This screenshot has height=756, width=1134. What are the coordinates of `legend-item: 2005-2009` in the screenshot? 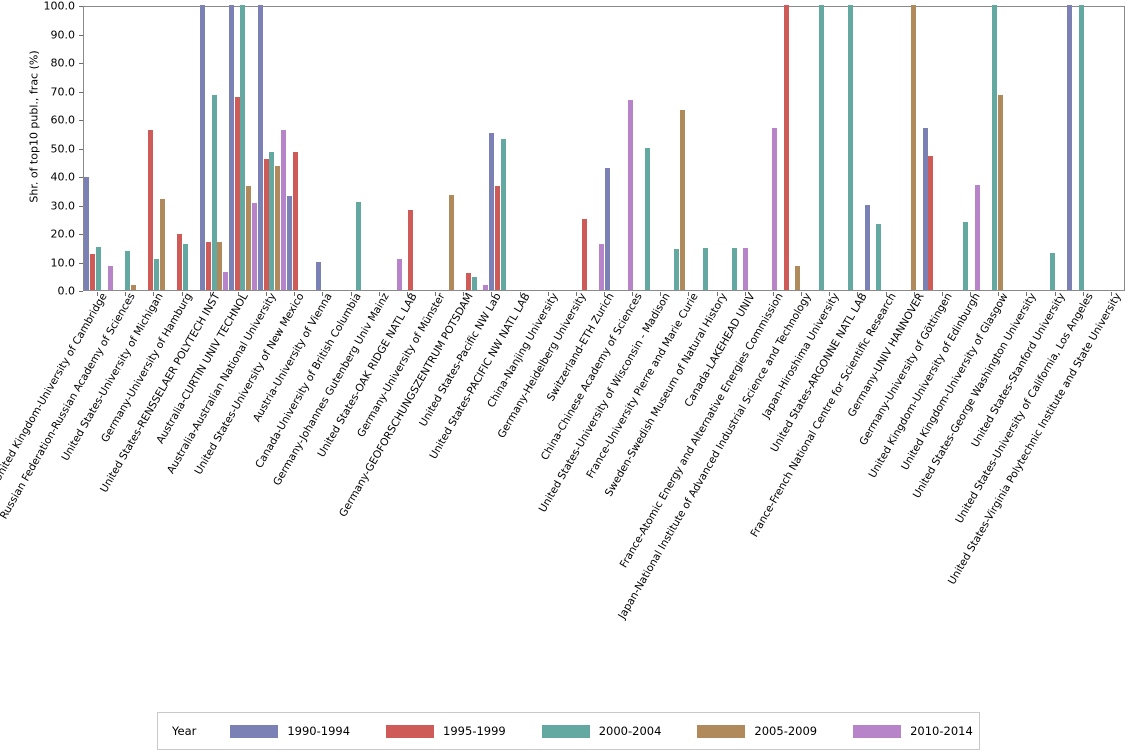 It's located at (757, 731).